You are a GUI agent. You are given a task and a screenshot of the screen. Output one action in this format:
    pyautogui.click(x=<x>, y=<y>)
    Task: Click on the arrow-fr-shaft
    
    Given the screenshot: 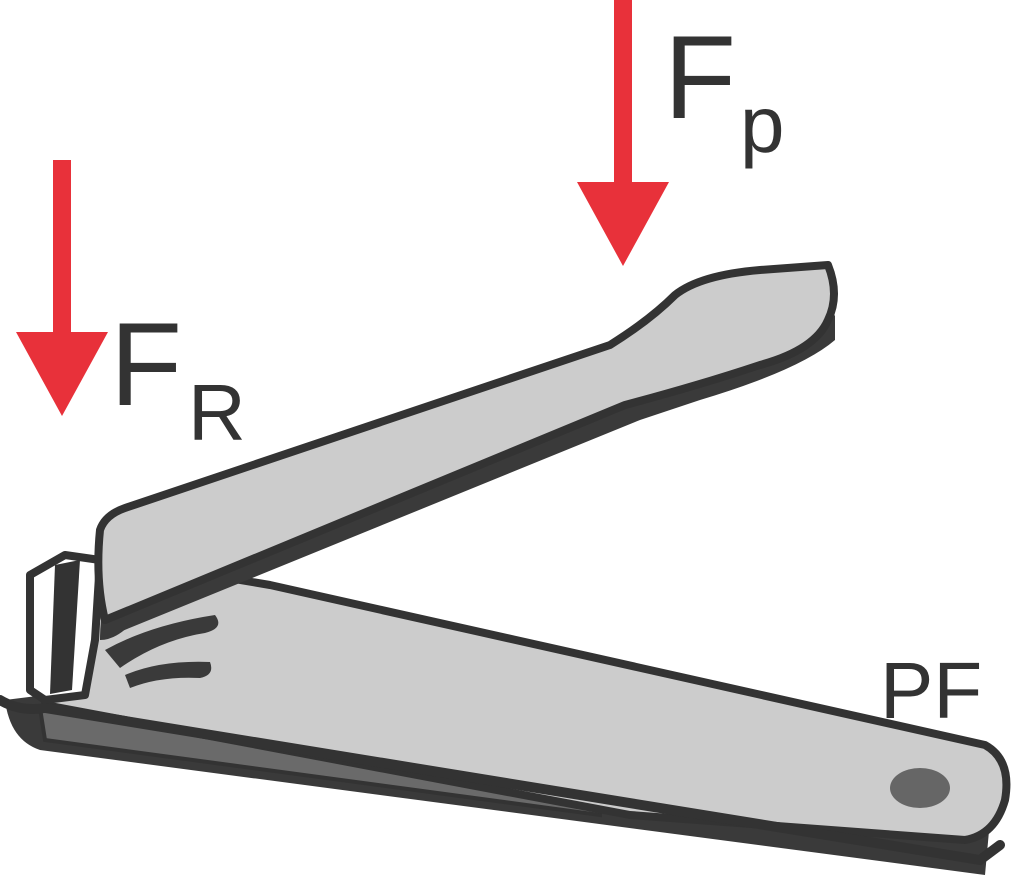 What is the action you would take?
    pyautogui.click(x=62, y=250)
    